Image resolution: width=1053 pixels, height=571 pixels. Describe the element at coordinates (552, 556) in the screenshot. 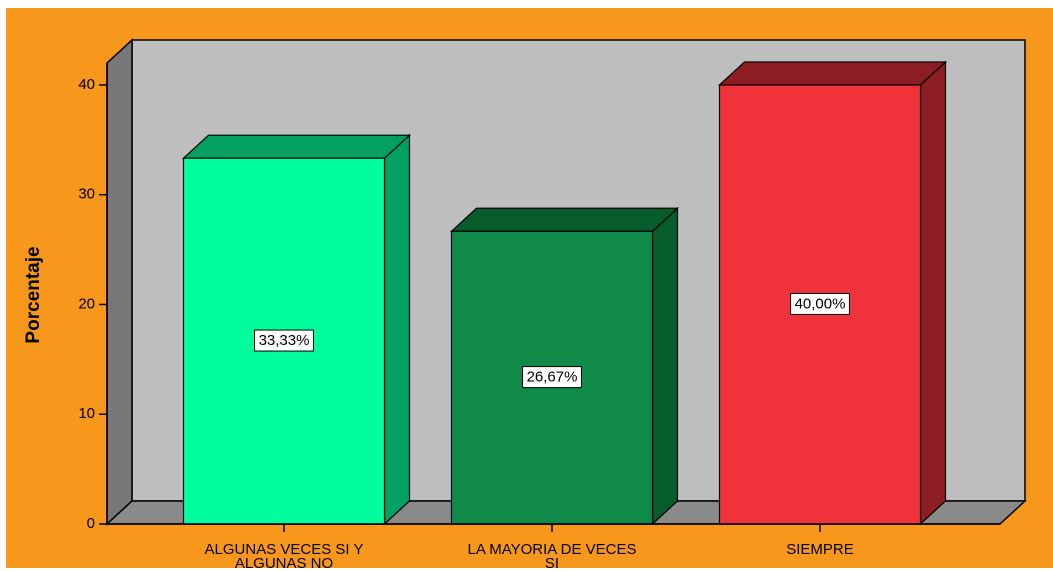

I see `x-tick-label: LA MAYORIA DE VECES SI` at that location.